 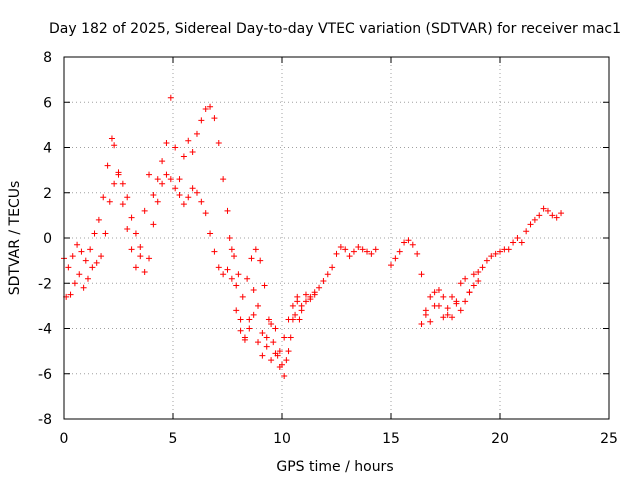 I want to click on x-tick-label: 10, so click(x=282, y=439).